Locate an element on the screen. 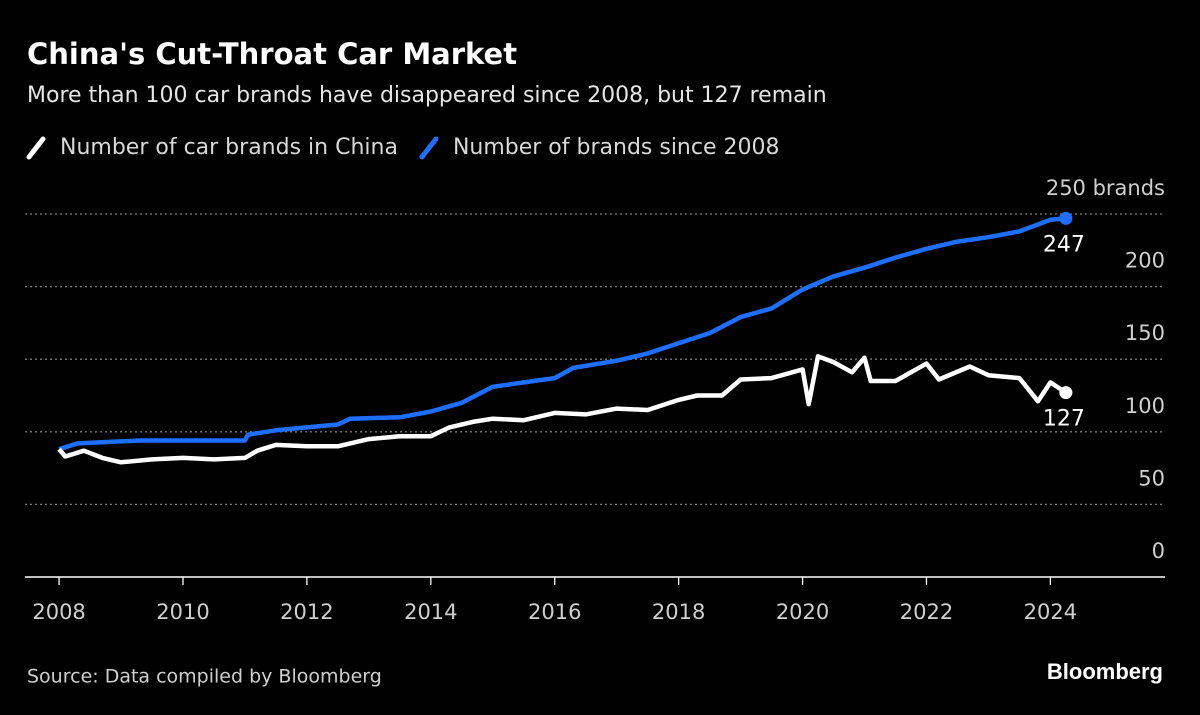 The image size is (1200, 715). x-tick-label: 2014 is located at coordinates (430, 612).